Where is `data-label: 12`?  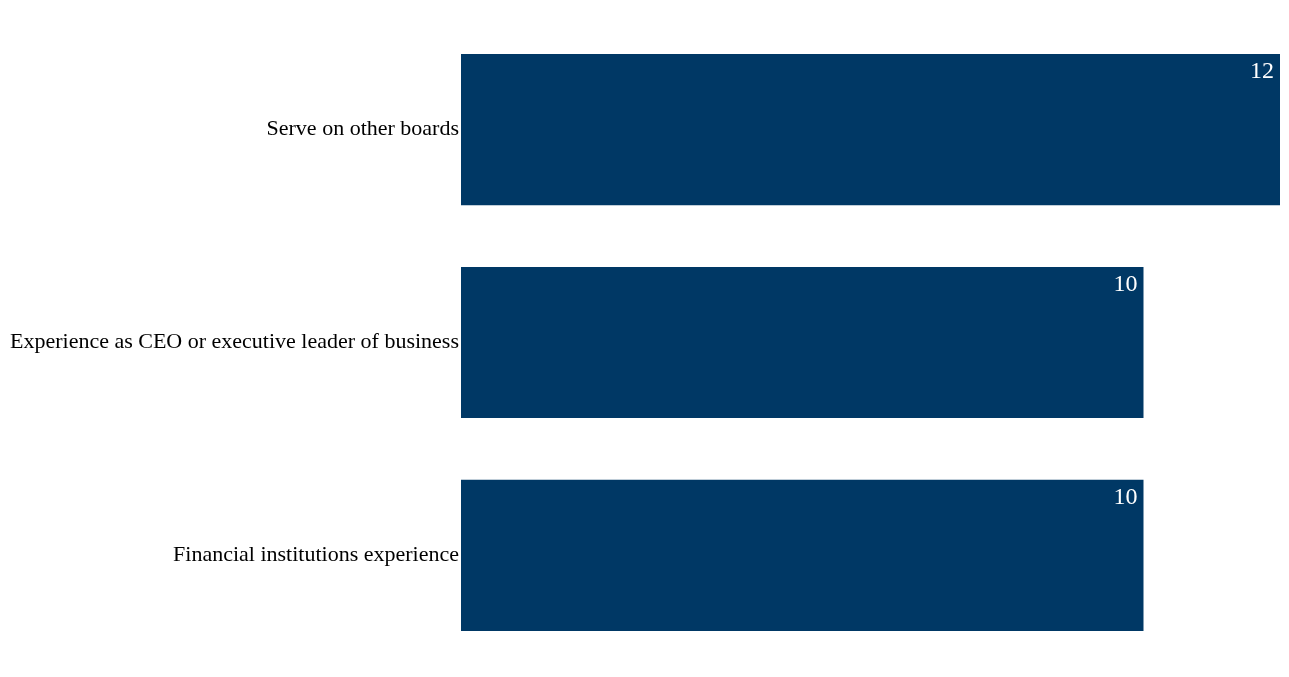 data-label: 12 is located at coordinates (1262, 70).